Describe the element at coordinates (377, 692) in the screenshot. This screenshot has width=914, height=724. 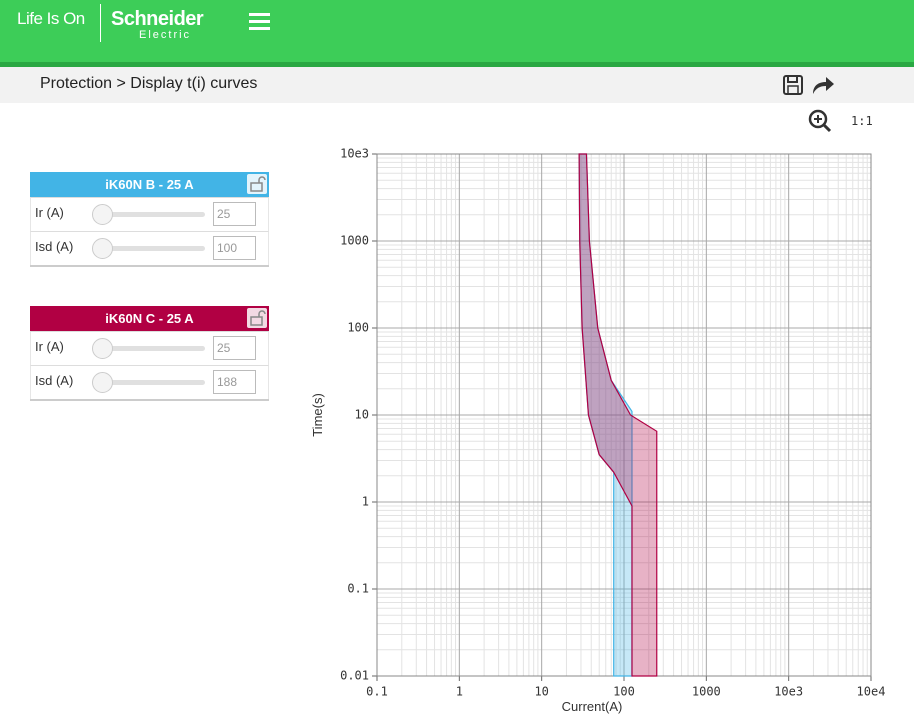
I see `x-tick-label: 0.1` at that location.